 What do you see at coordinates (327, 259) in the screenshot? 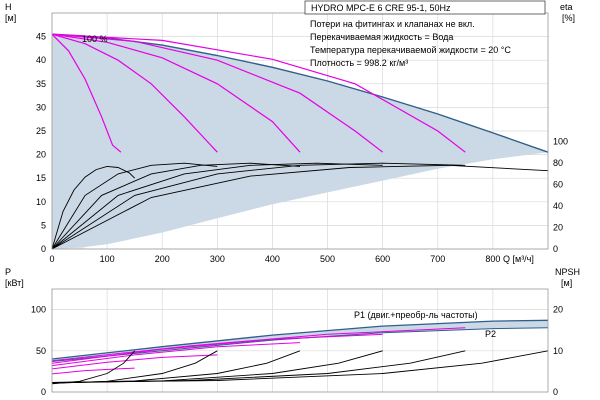
I see `x-tick-label: 500` at bounding box center [327, 259].